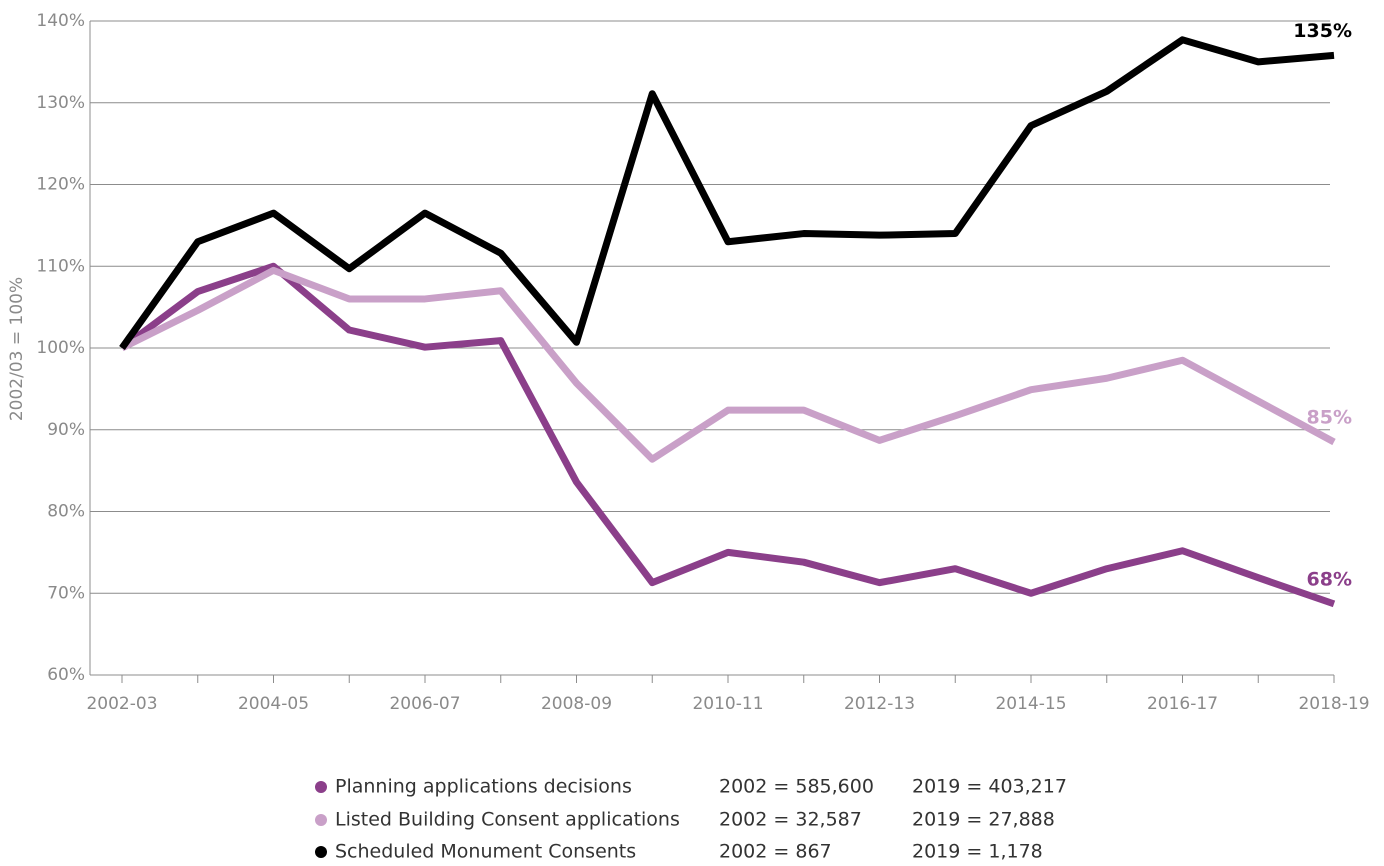  I want to click on y-tick-label: 70%, so click(66, 593).